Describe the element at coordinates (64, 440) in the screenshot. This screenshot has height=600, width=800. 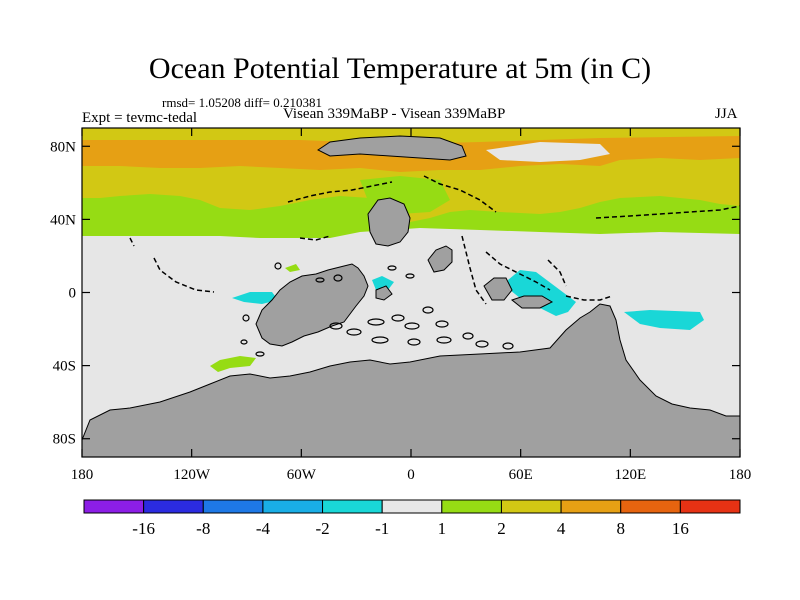
I see `y-tick-label: 80S` at that location.